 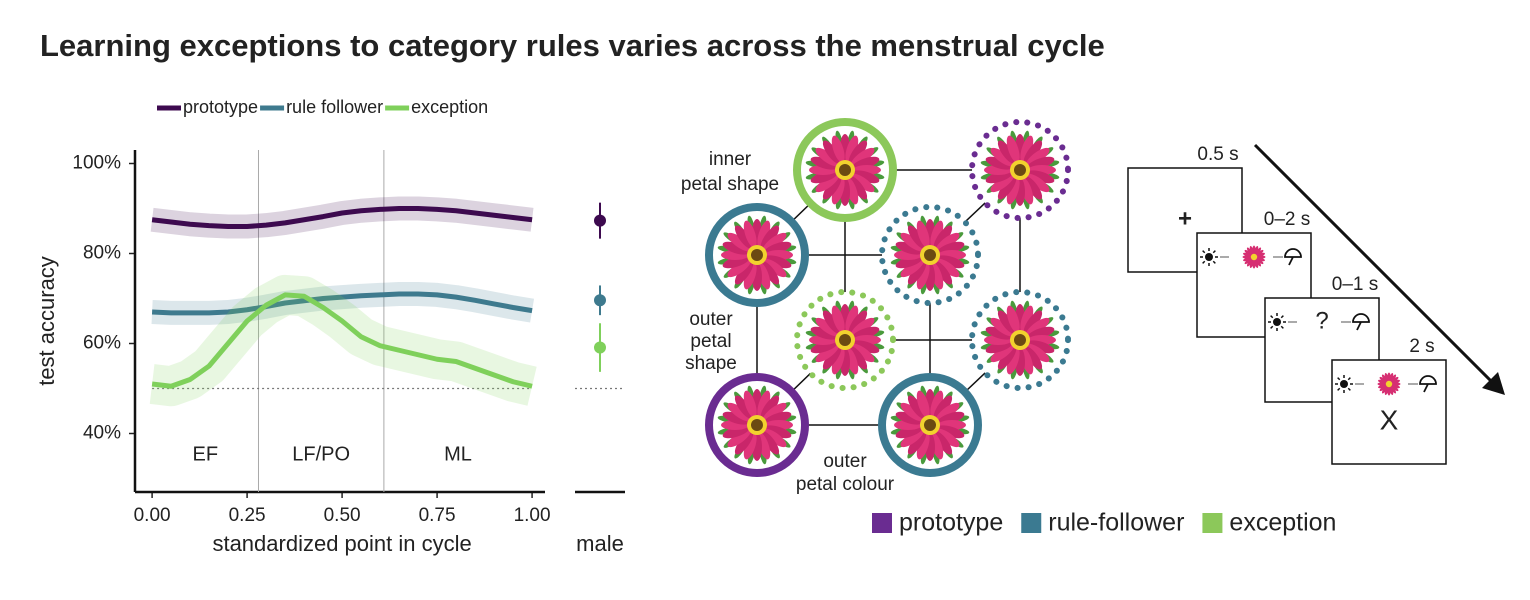 What do you see at coordinates (449, 107) in the screenshot?
I see `legend-label: exception` at bounding box center [449, 107].